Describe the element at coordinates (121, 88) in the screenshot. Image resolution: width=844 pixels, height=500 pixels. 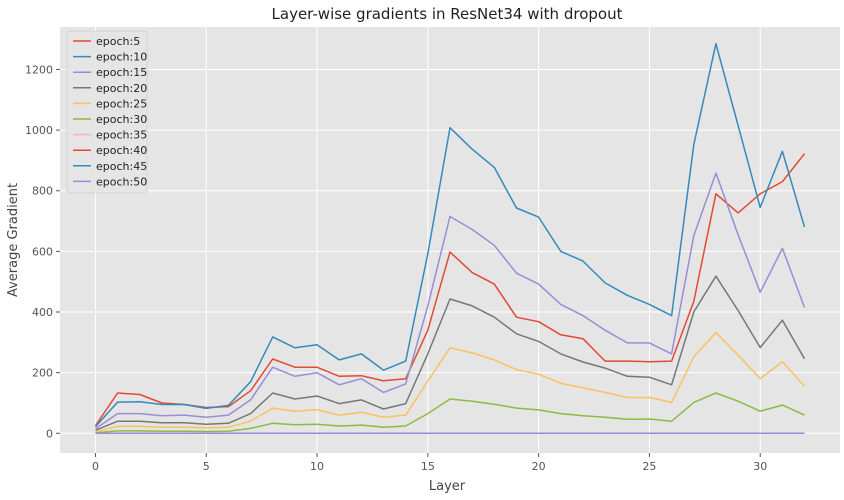
I see `legend-label: epoch:20` at that location.